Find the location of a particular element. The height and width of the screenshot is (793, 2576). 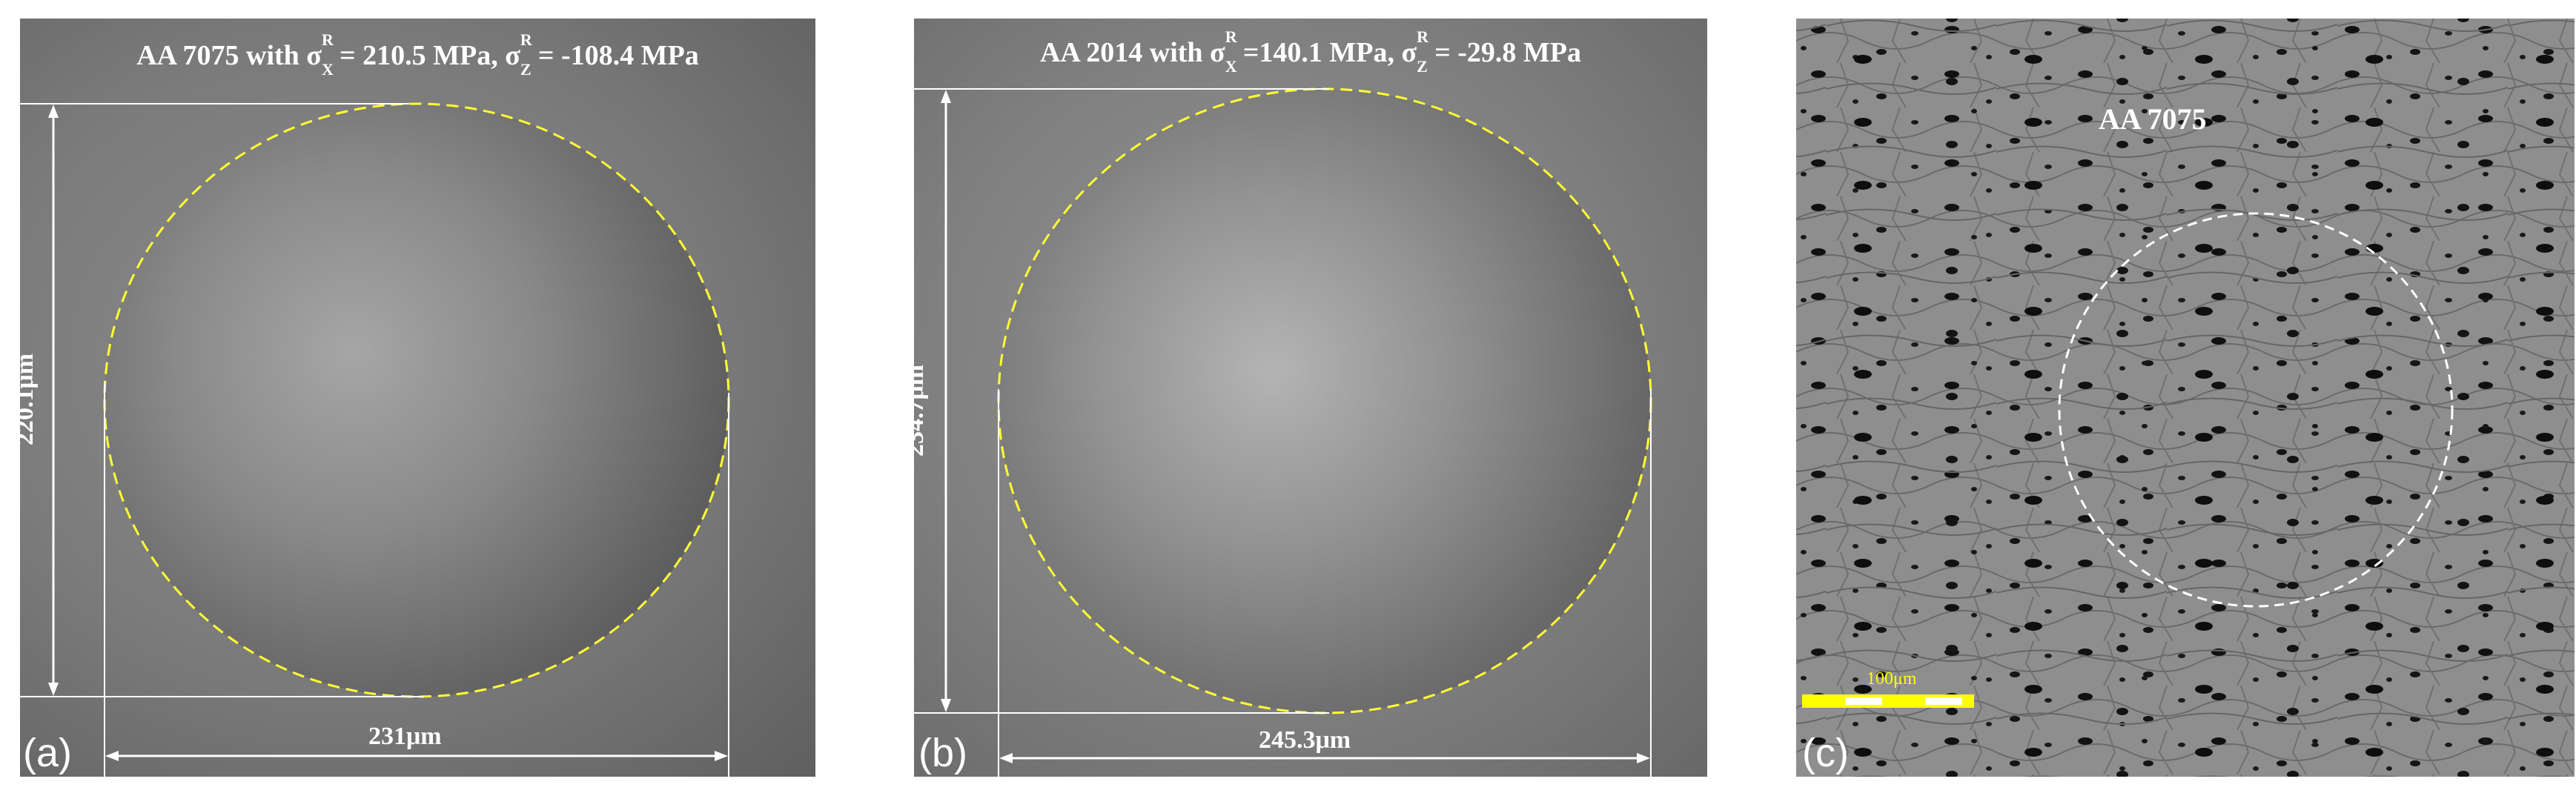

sigma-z-value: = -108.4 MPa is located at coordinates (618, 55).